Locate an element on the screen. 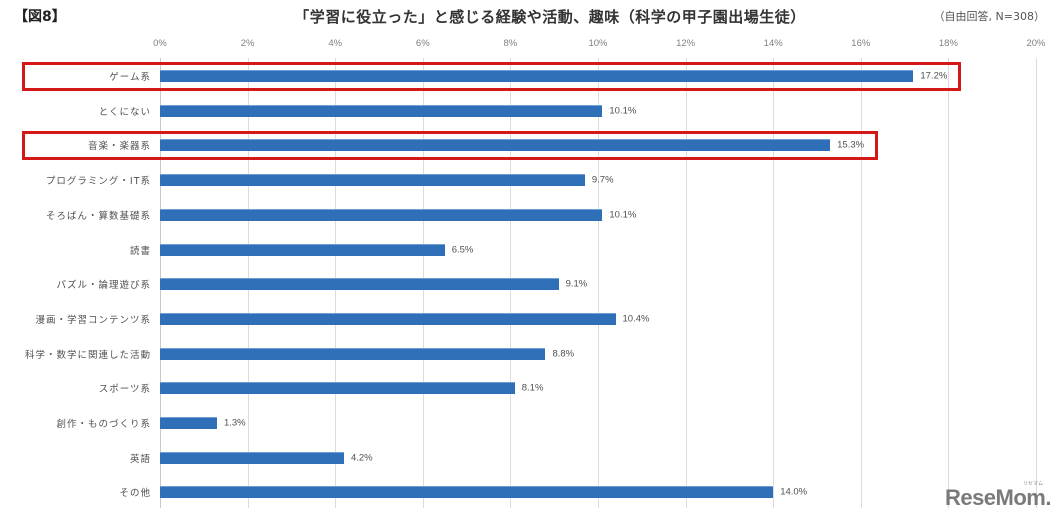 The width and height of the screenshot is (1059, 519). category-label: 音楽・楽器系 is located at coordinates (119, 147).